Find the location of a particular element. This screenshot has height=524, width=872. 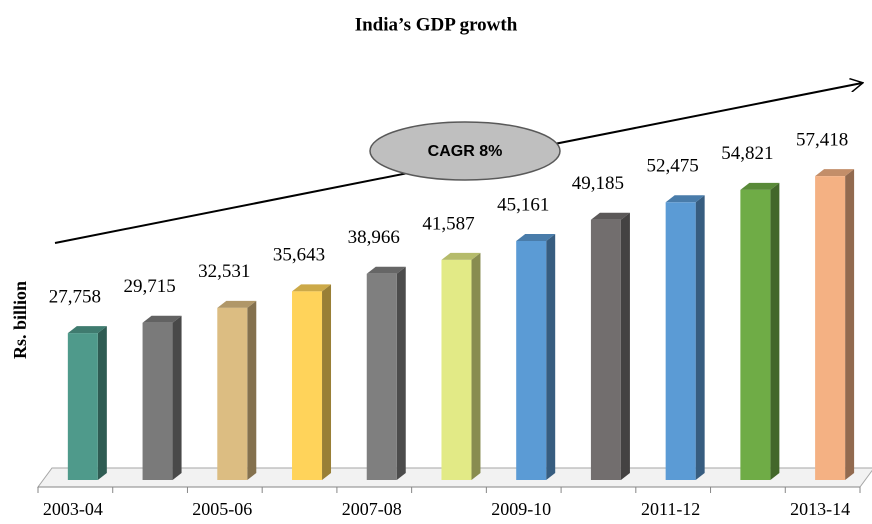

data-label: 32,531 is located at coordinates (224, 271).